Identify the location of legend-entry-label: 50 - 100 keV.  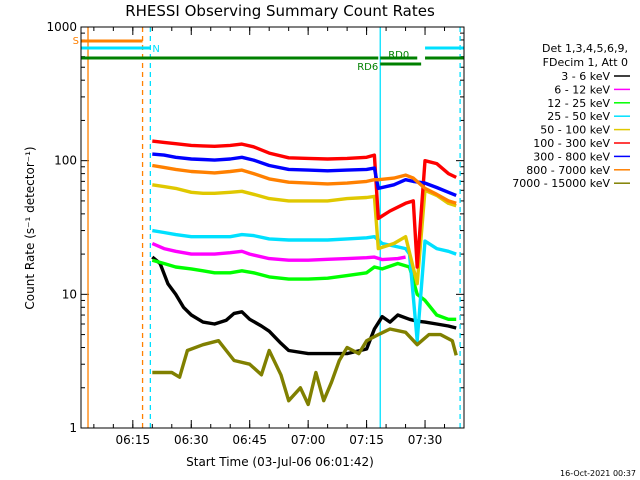
(575, 130).